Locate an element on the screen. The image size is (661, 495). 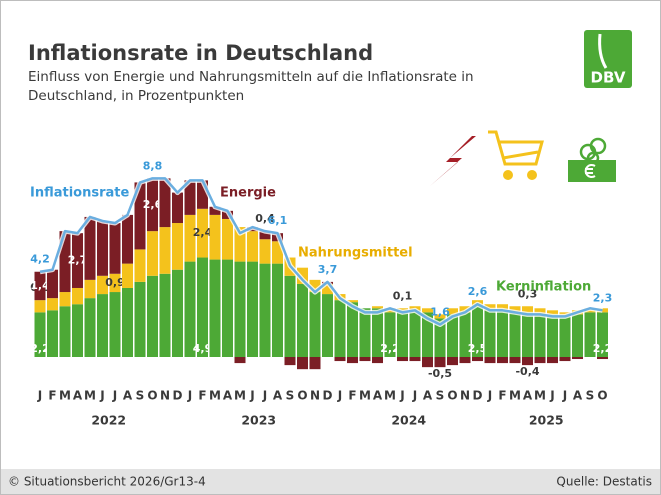
x-tick-label: F is located at coordinates (502, 396).